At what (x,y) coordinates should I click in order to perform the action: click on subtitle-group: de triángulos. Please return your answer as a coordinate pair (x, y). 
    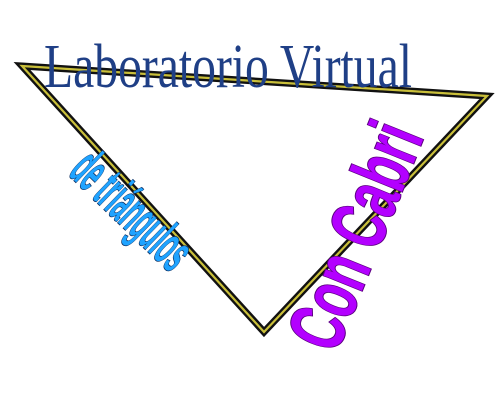
    Looking at the image, I should click on (132, 209).